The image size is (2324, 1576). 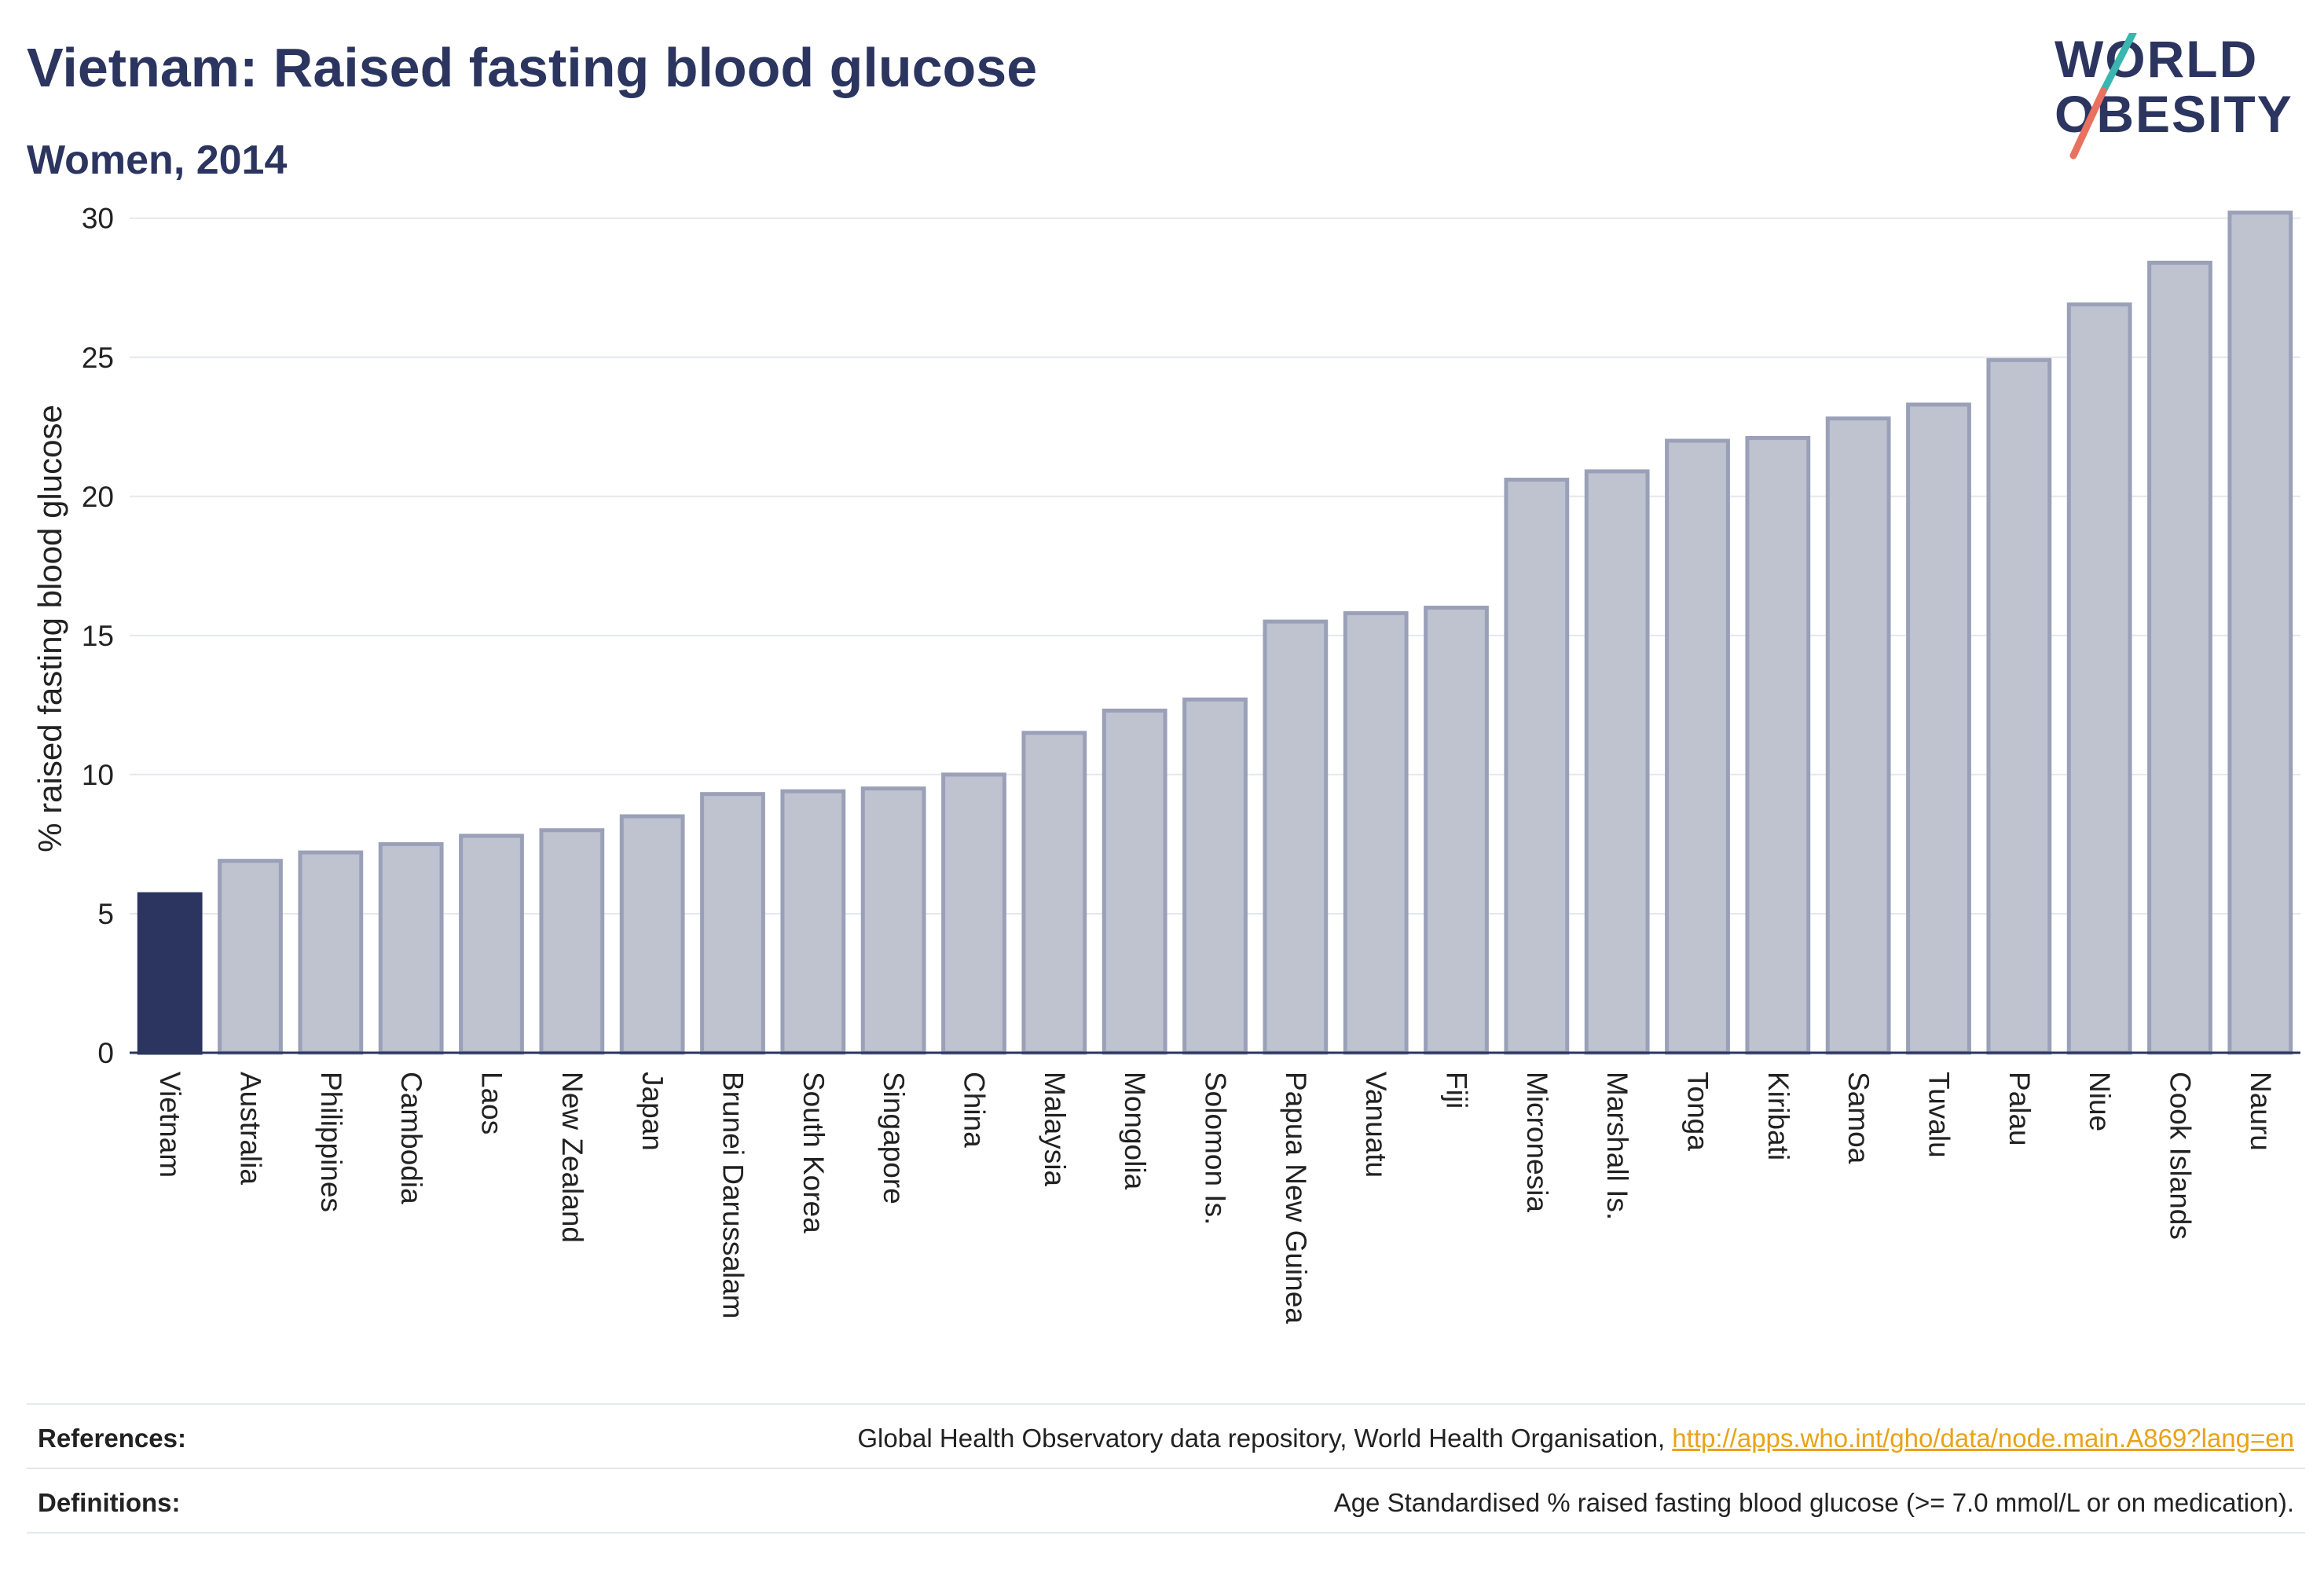 I want to click on x-tick-label: Laos, so click(x=492, y=1103).